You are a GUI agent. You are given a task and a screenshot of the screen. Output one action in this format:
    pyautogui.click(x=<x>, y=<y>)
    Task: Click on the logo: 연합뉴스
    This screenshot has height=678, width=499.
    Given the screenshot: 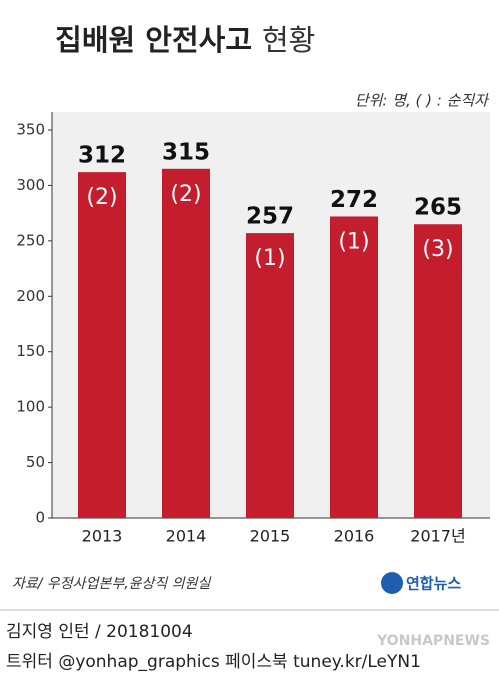 What is the action you would take?
    pyautogui.click(x=433, y=584)
    